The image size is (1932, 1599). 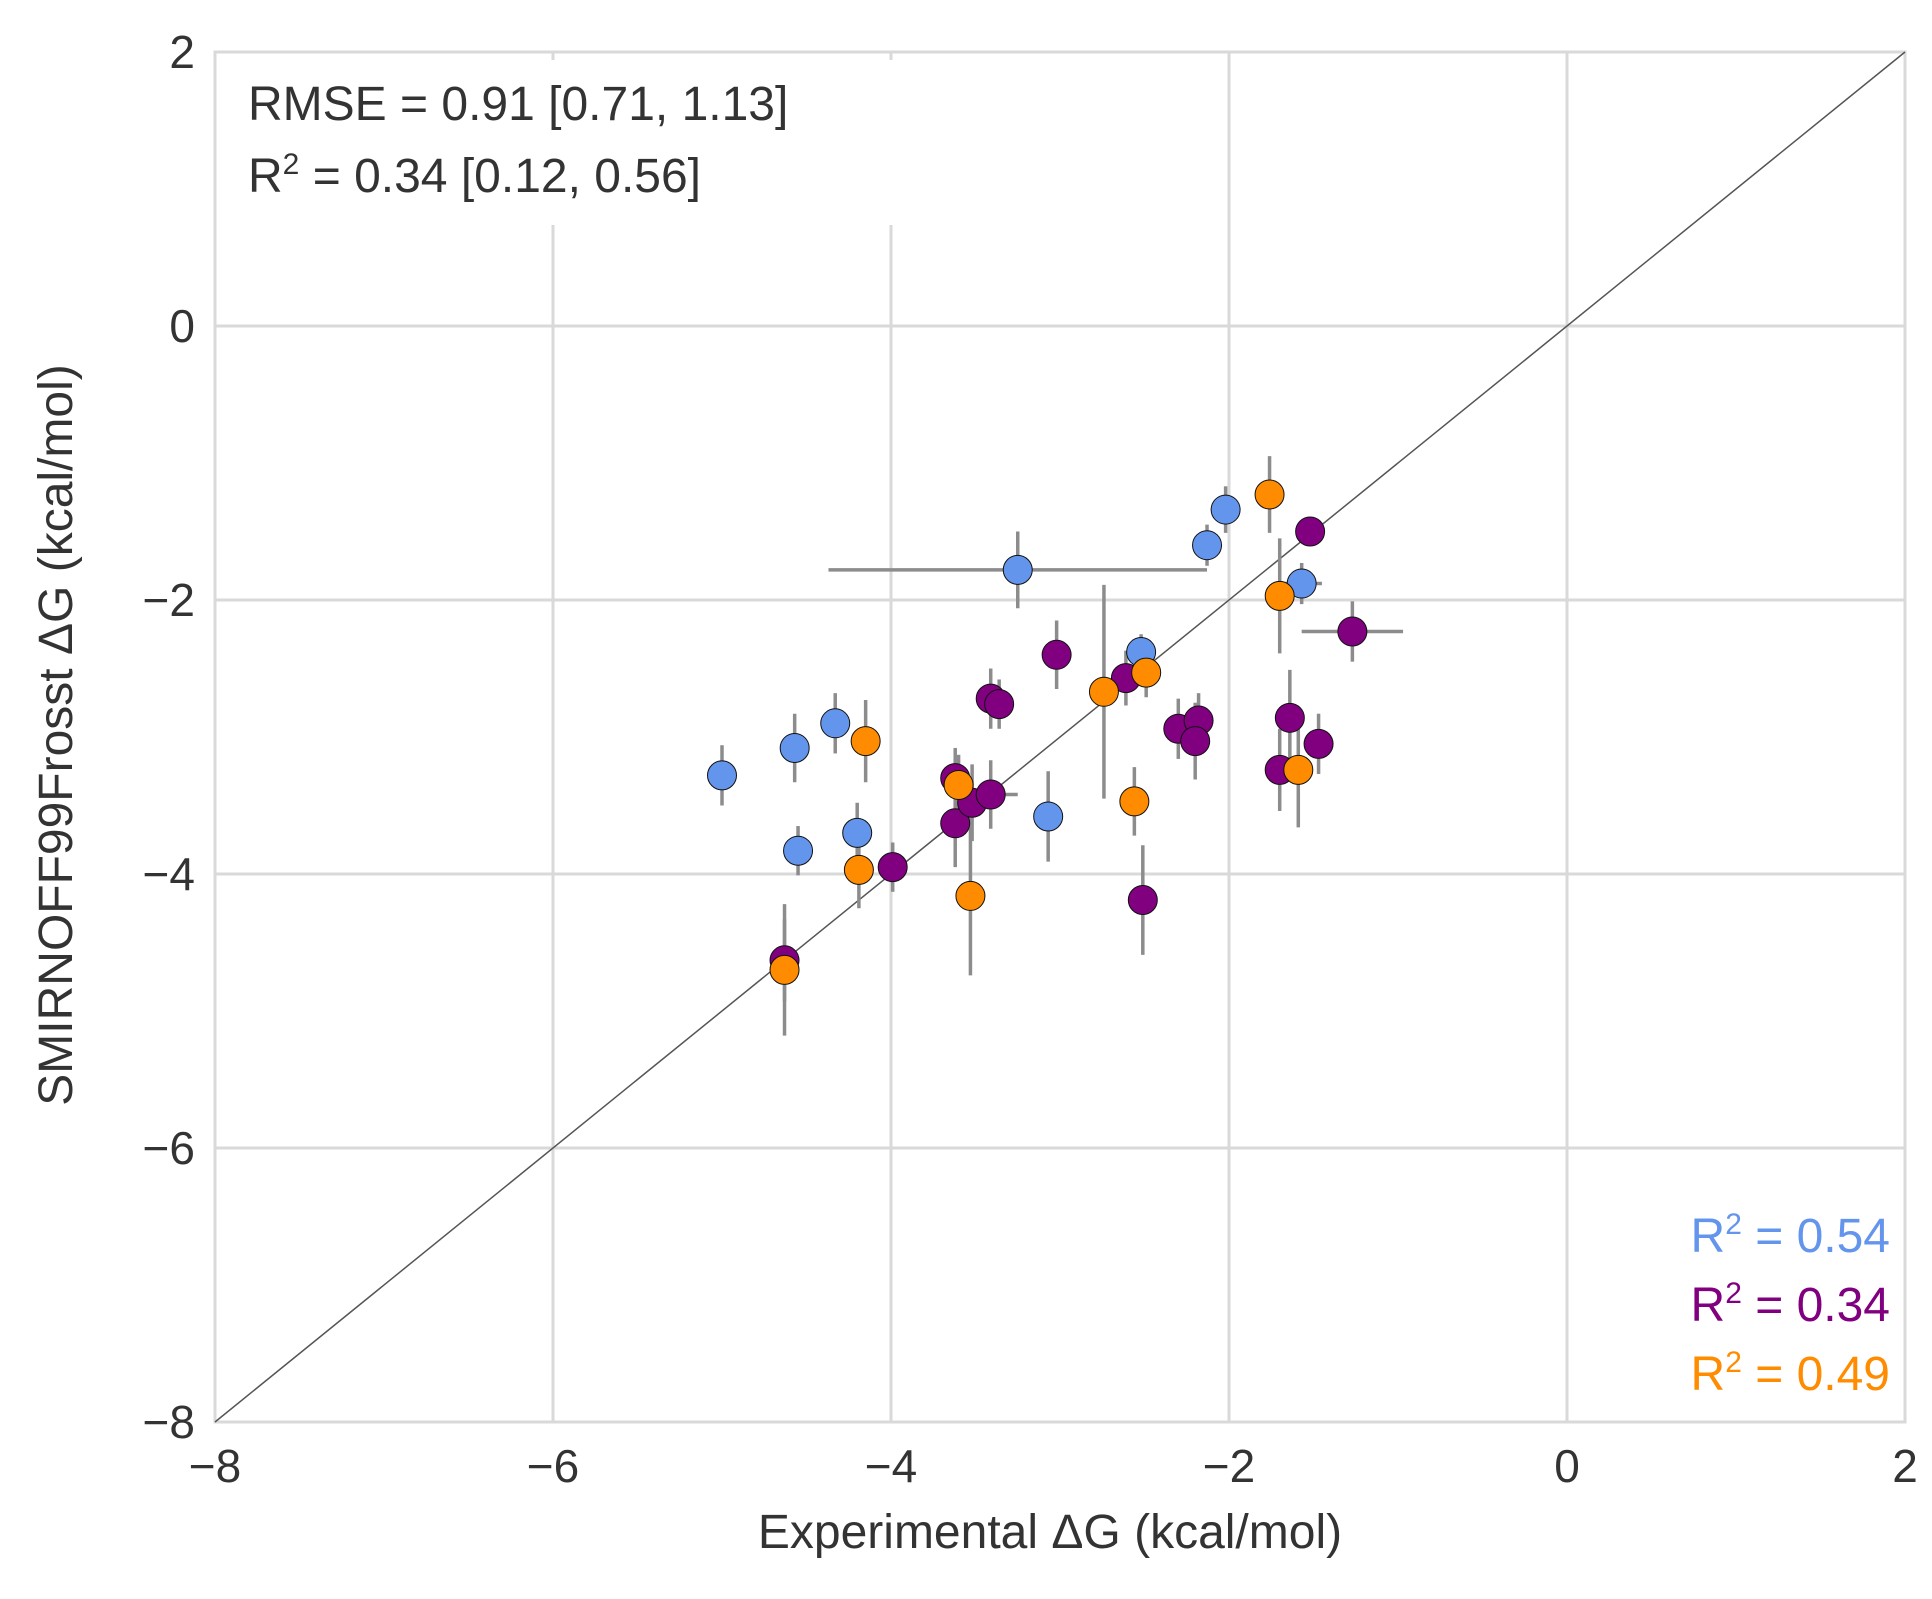 I want to click on y-tick-label: −6, so click(x=169, y=1148).